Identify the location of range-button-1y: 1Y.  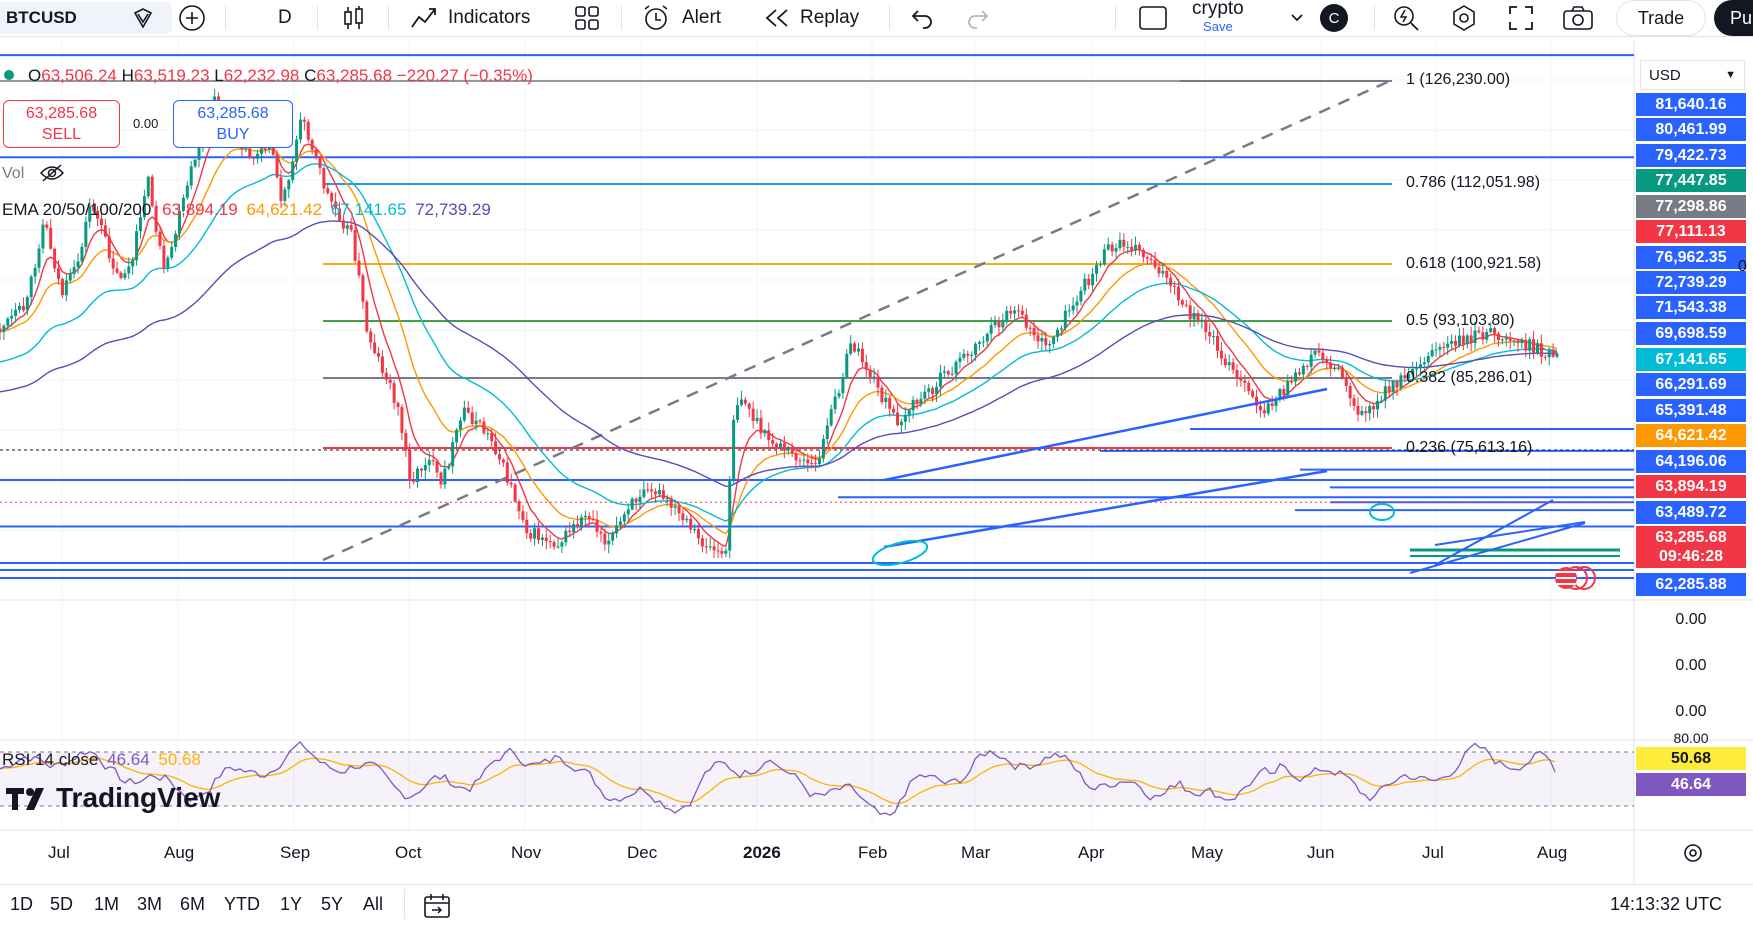
(291, 904).